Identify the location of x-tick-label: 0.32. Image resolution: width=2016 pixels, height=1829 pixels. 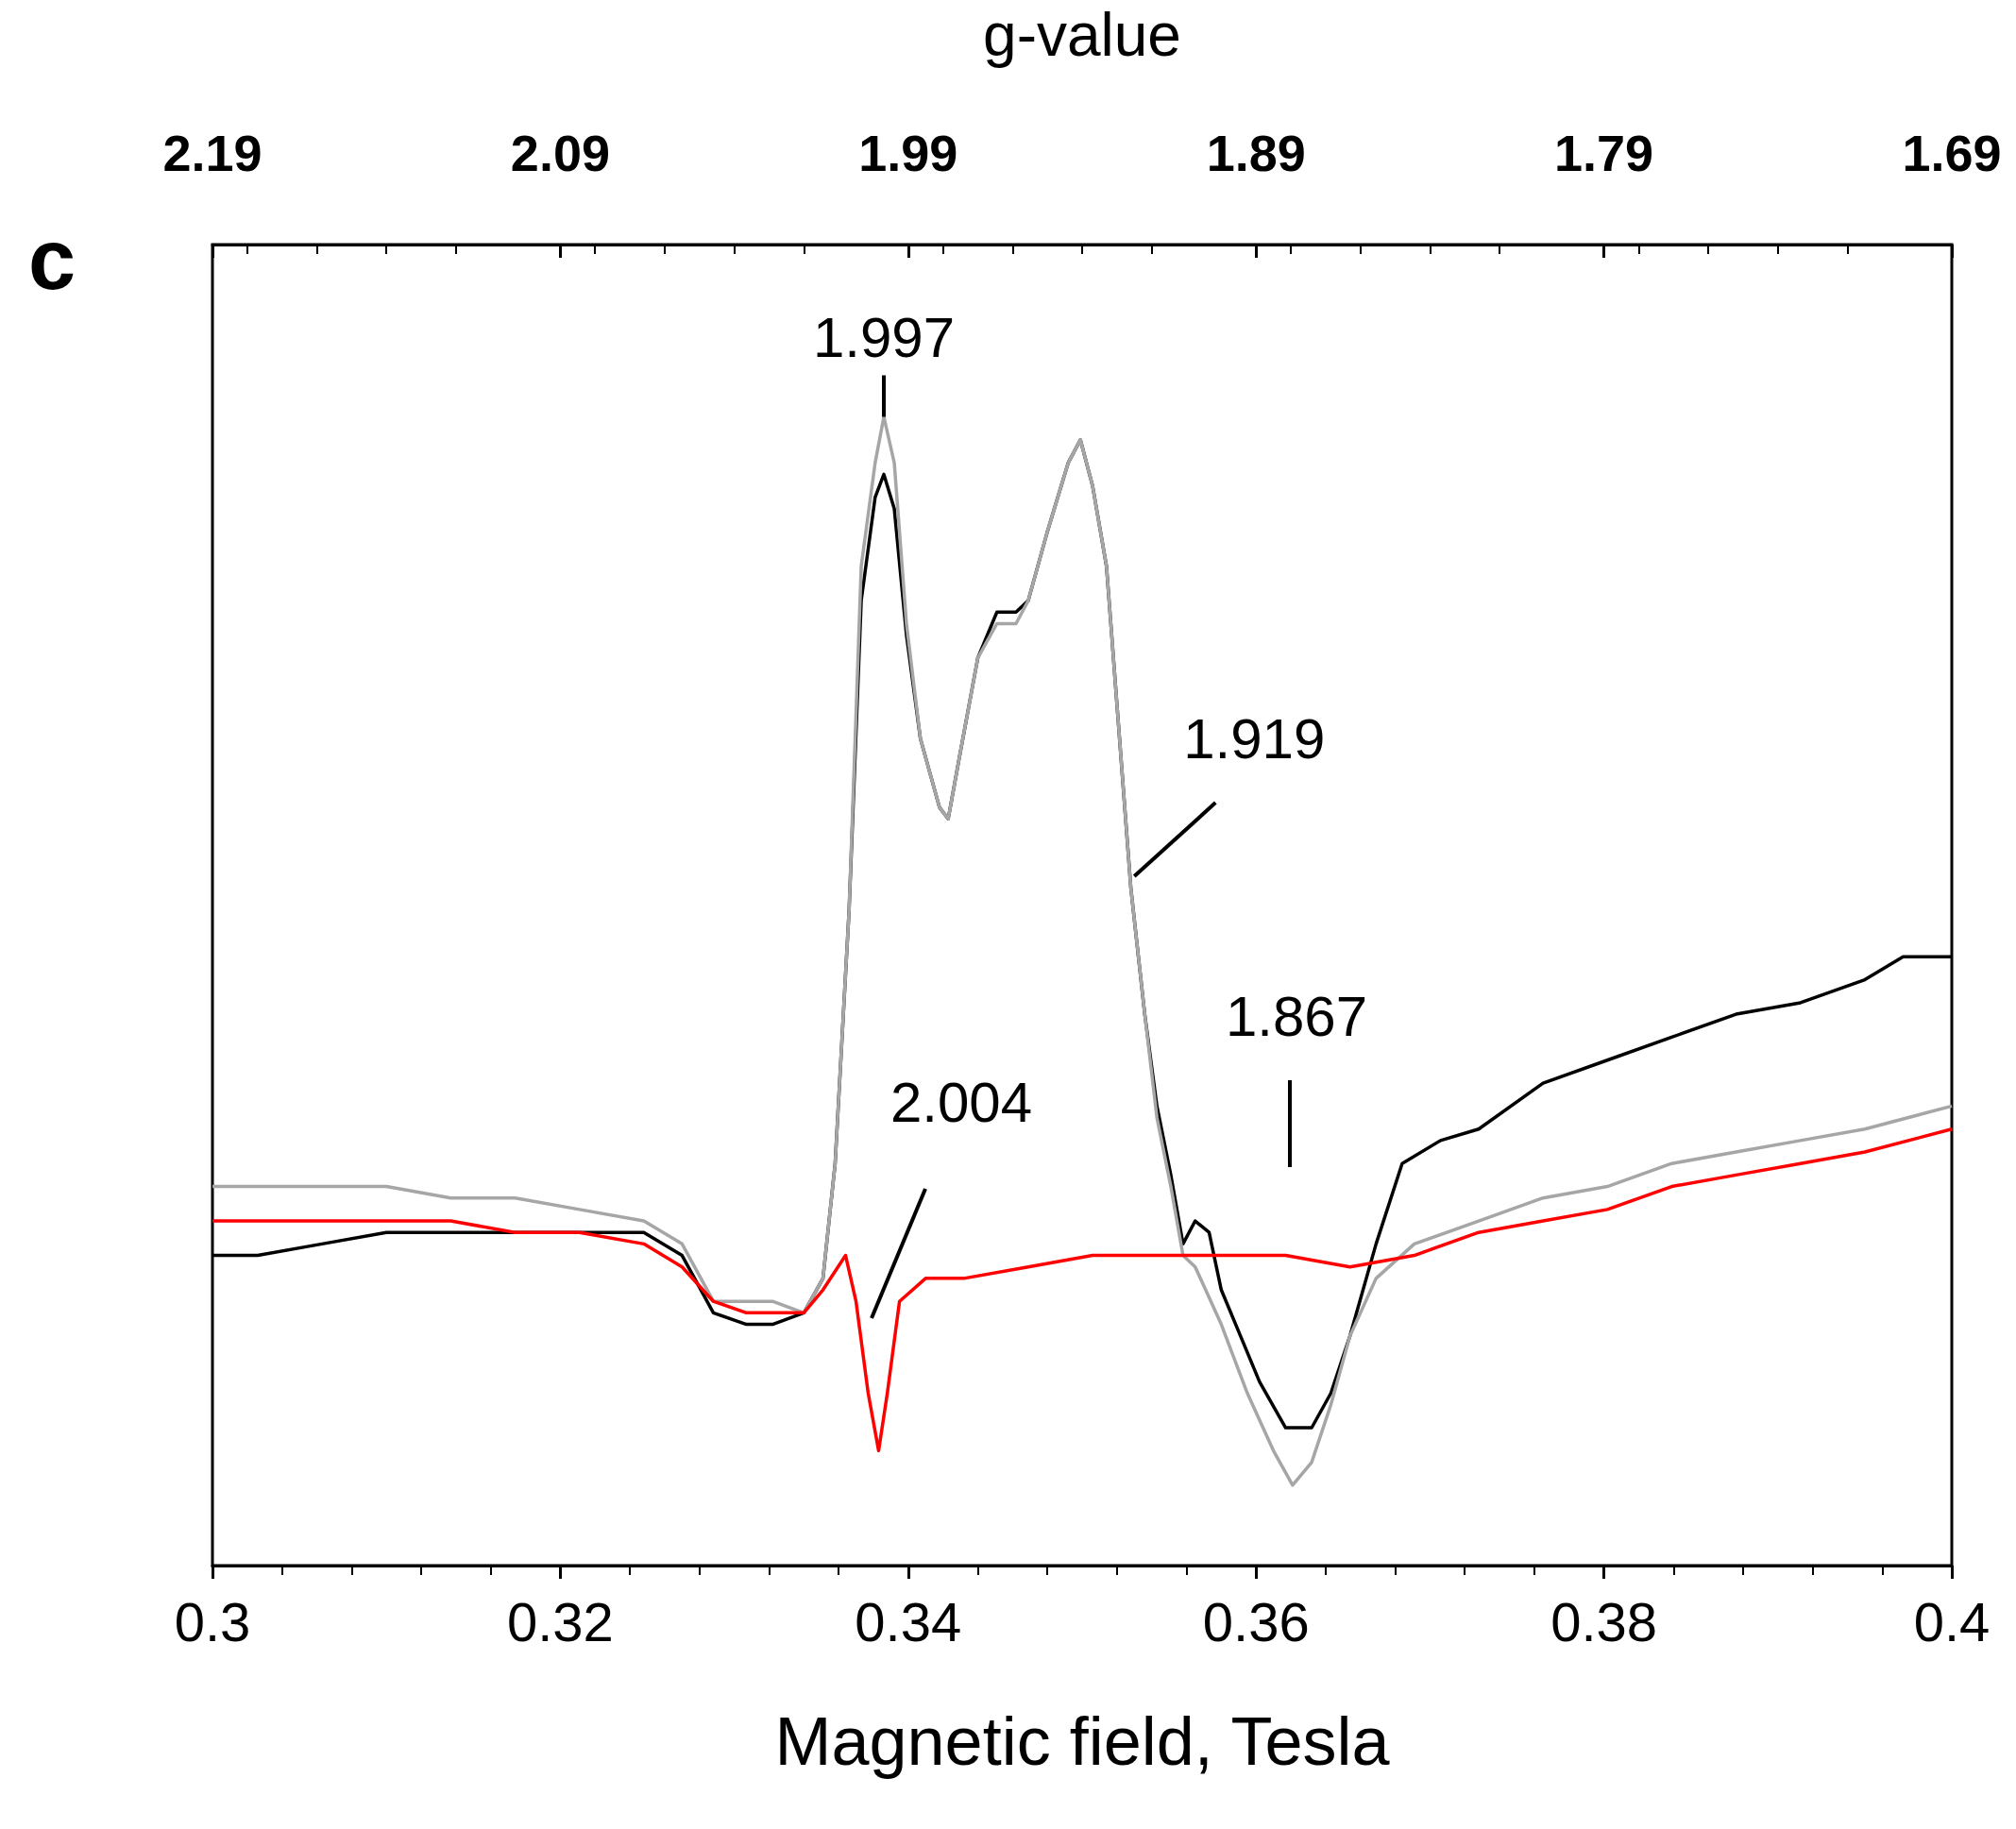
(560, 1621).